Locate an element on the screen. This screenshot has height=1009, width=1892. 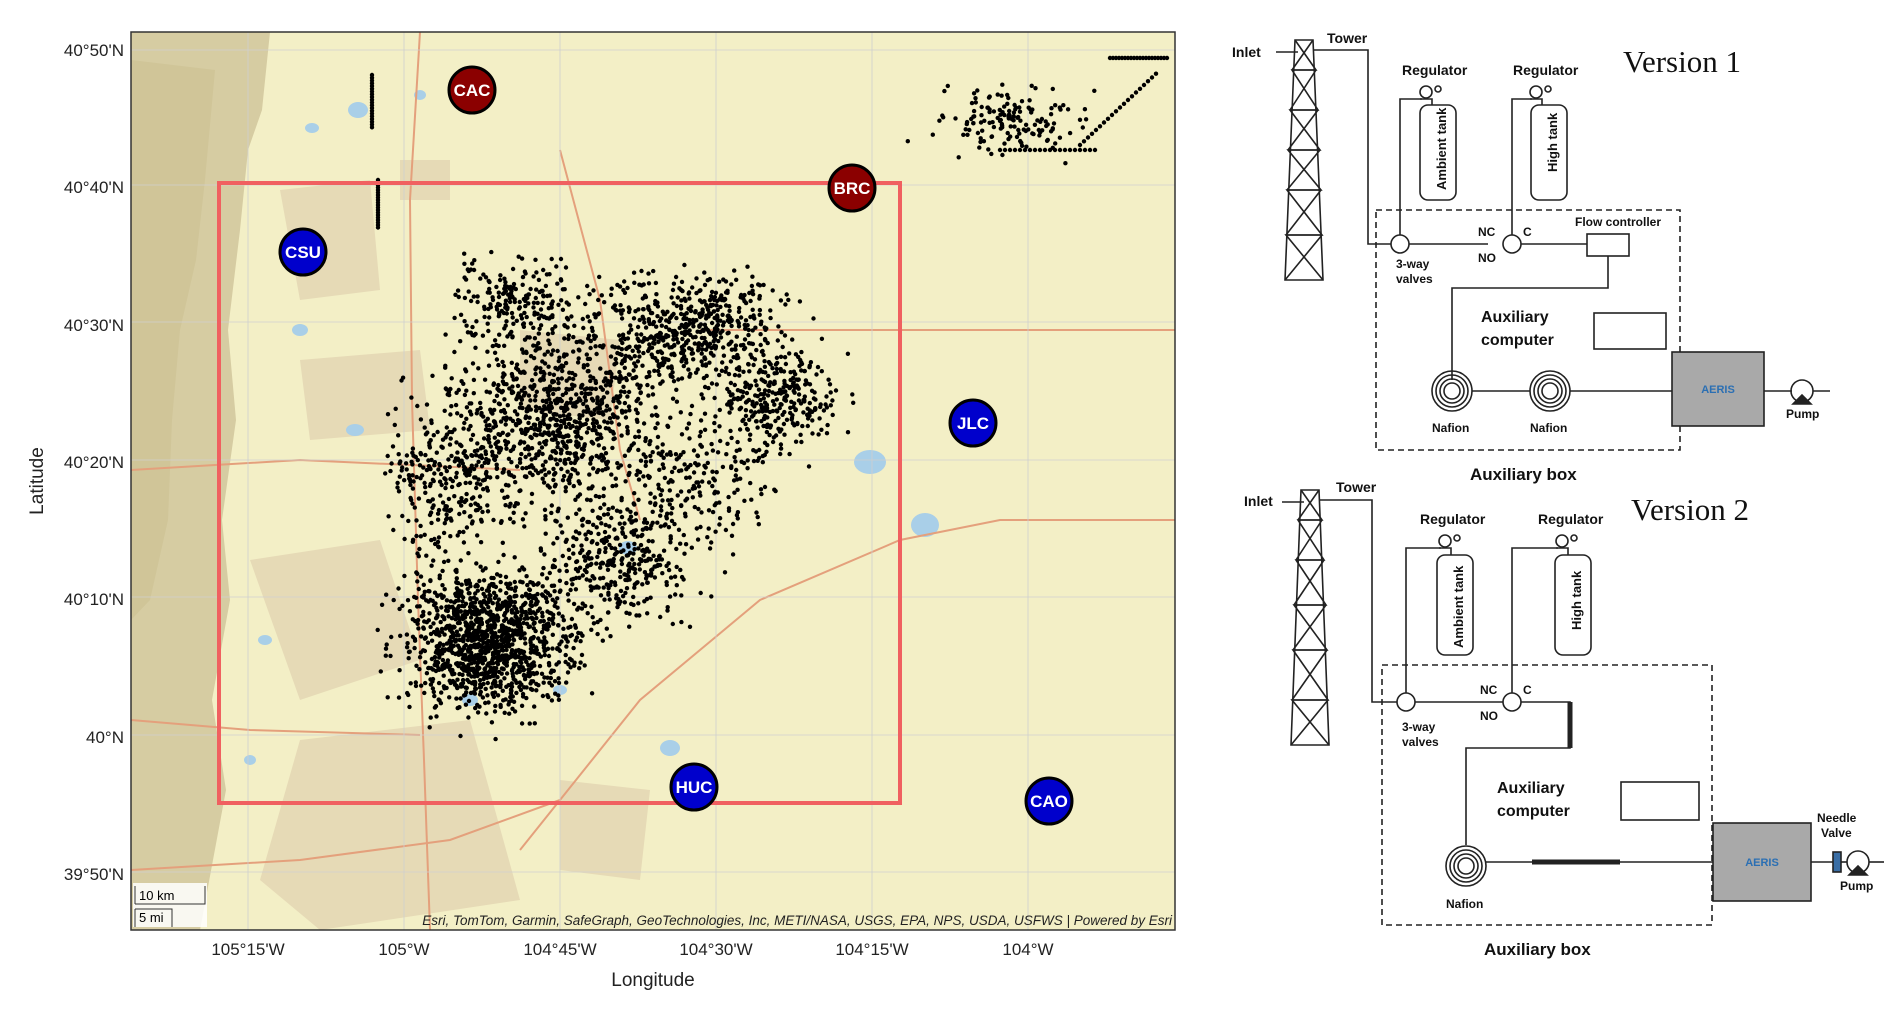
y-tick: 40°30'N is located at coordinates (94, 325).